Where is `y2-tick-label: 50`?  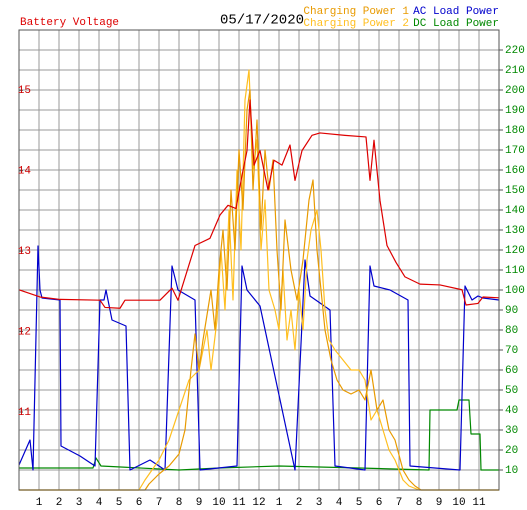 y2-tick-label: 50 is located at coordinates (511, 391).